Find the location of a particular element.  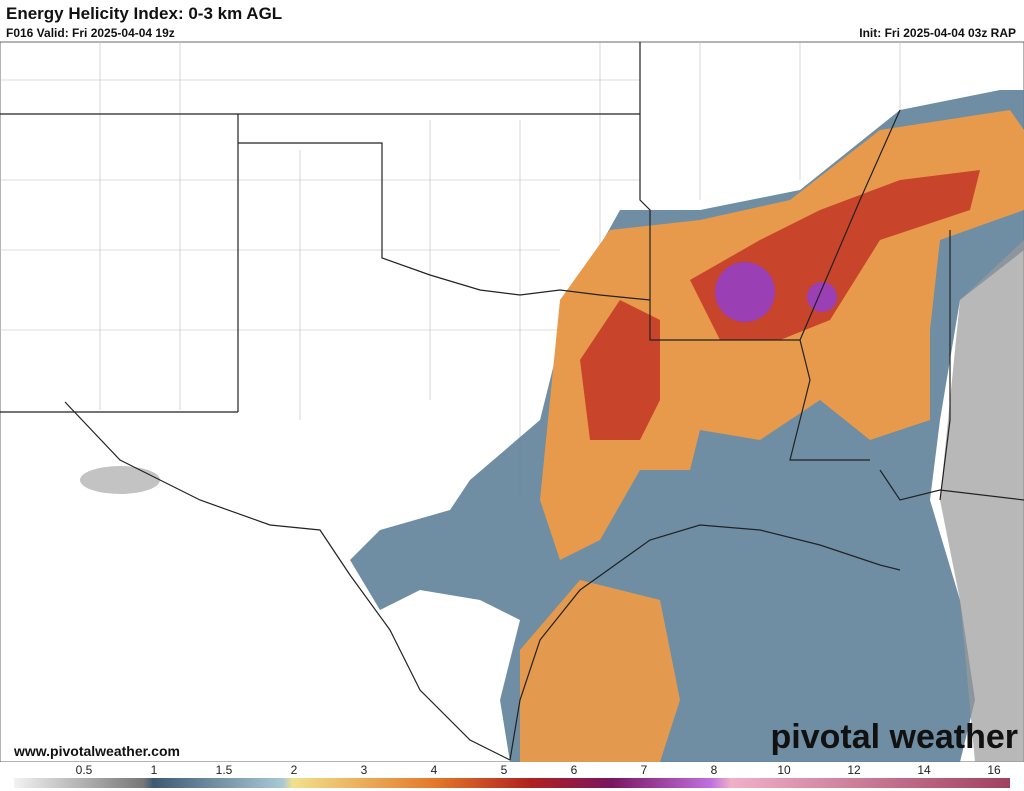

colorbar-tick-label: 2 is located at coordinates (294, 770).